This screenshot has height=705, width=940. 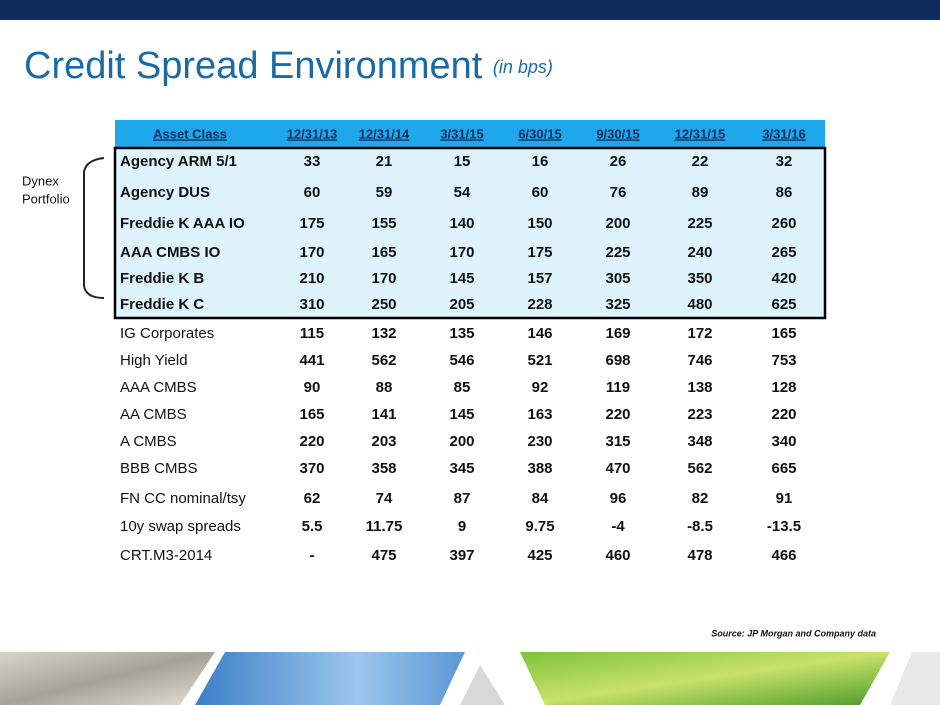 I want to click on cell: 9, so click(x=462, y=526).